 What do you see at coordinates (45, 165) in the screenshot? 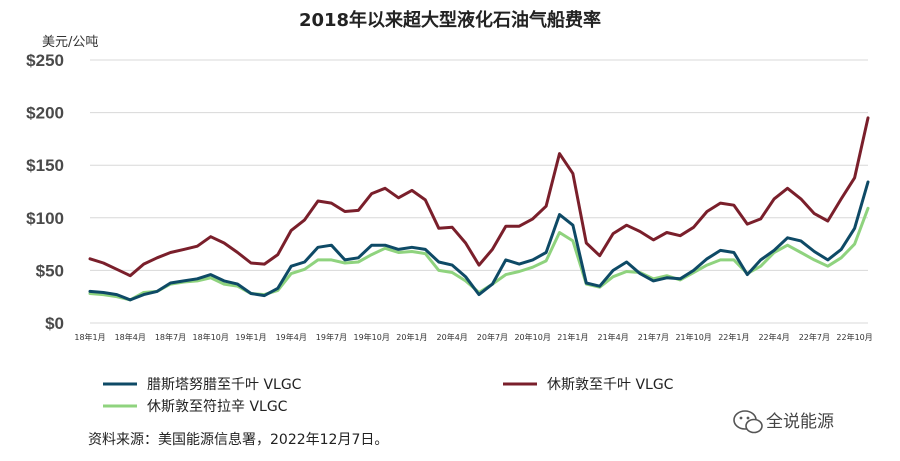
I see `y-tick-label: $150` at bounding box center [45, 165].